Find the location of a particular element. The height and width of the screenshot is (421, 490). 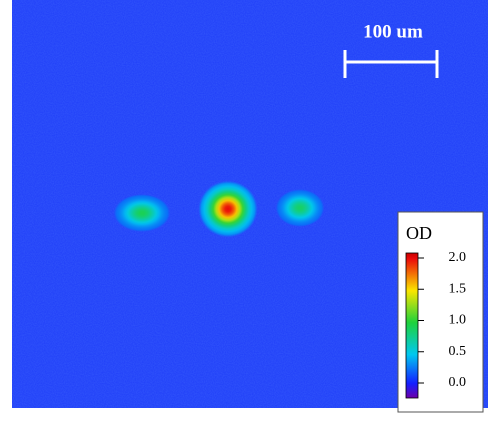

colorbar-tick-label: 0.5 is located at coordinates (458, 351).